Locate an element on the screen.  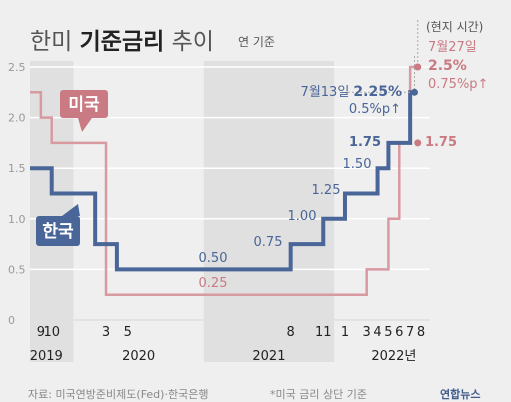
kr-step-label: 0.75 is located at coordinates (268, 242).